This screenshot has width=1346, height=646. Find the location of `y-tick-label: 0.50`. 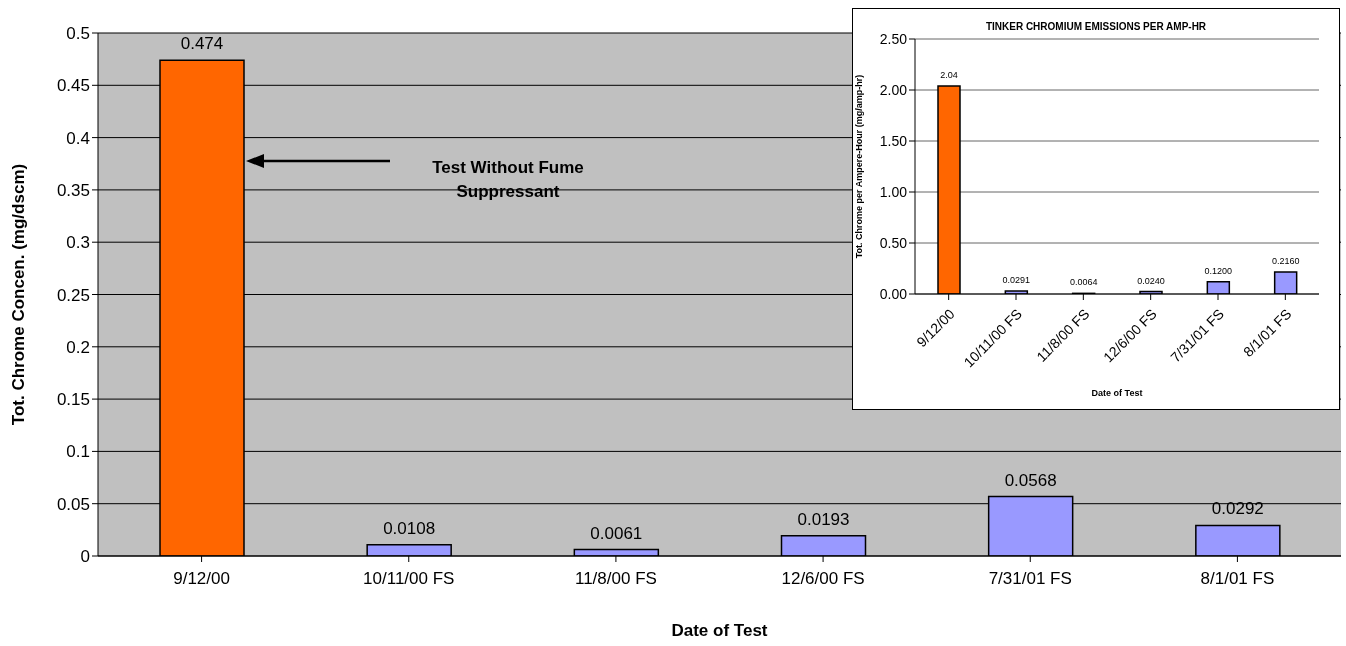

y-tick-label: 0.50 is located at coordinates (893, 242).